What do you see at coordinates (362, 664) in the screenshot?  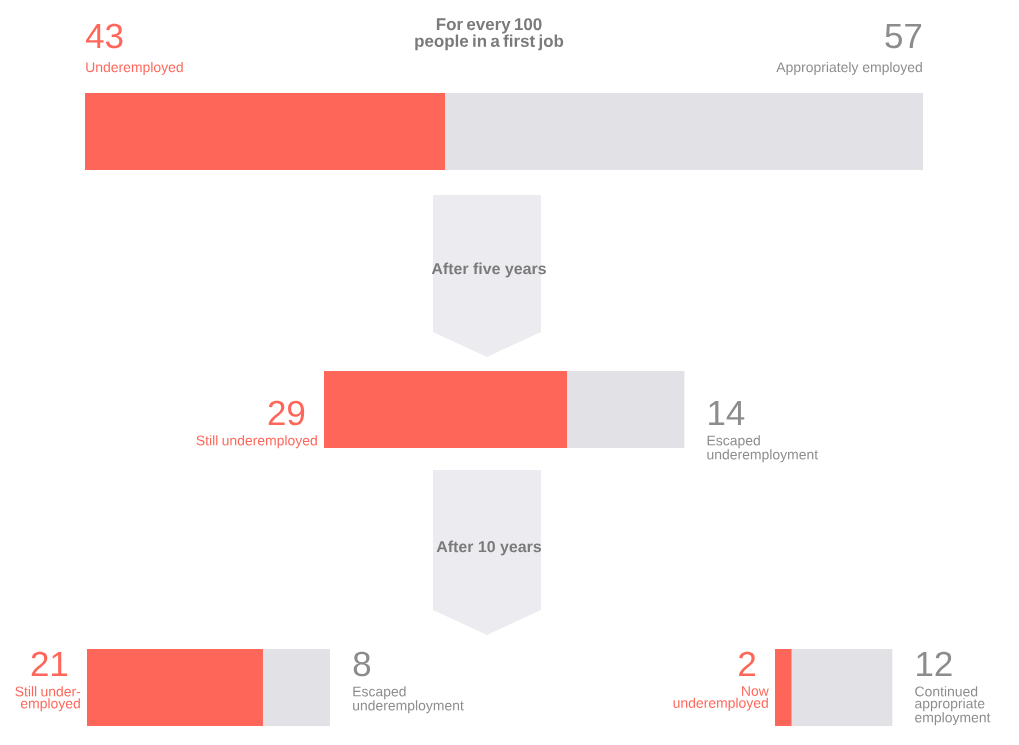 I see `data-label: 8` at bounding box center [362, 664].